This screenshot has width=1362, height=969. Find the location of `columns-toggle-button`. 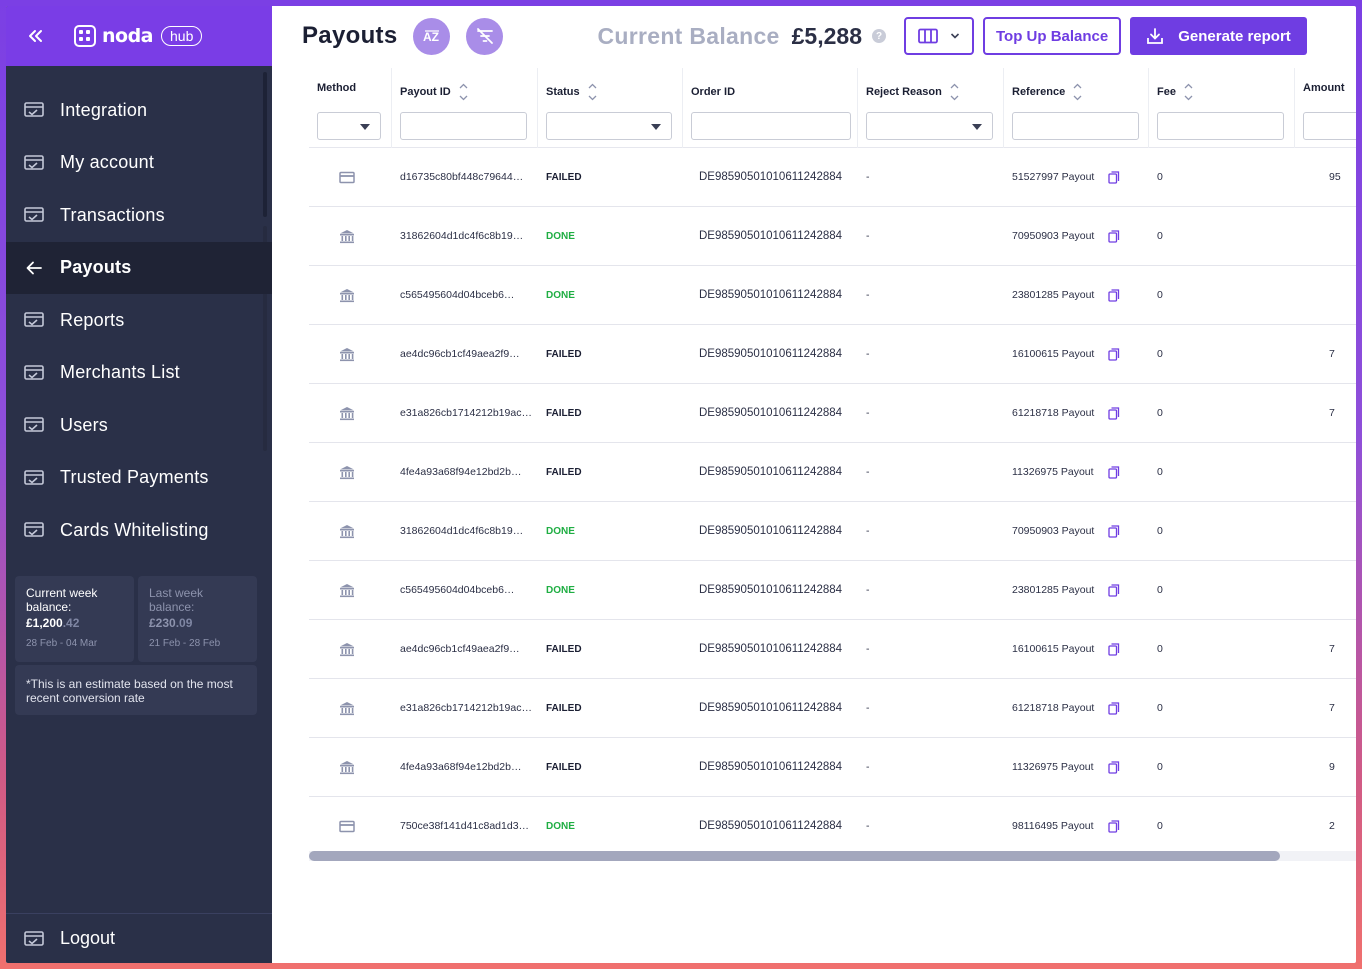

columns-toggle-button is located at coordinates (939, 36).